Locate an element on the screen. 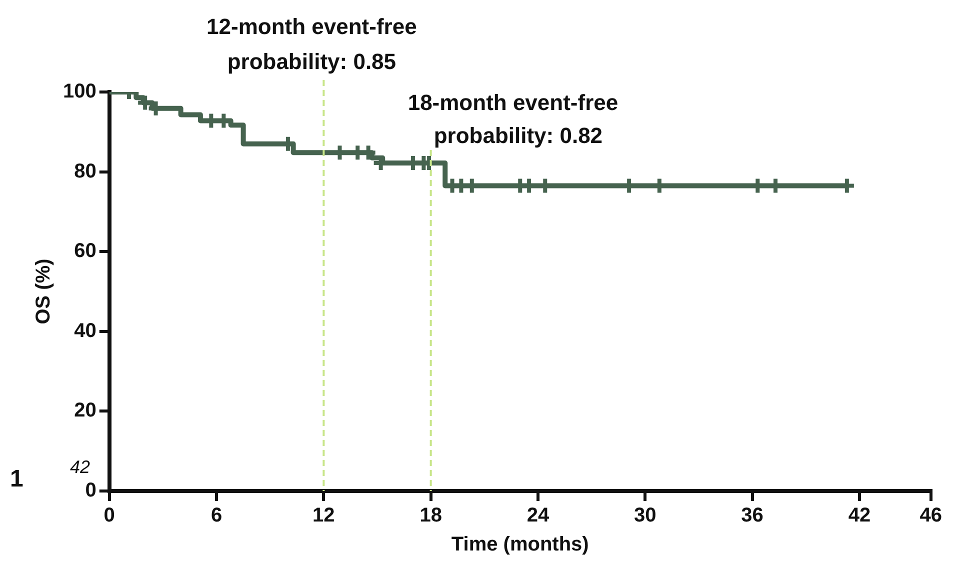  y-tick-label: 40 is located at coordinates (85, 331).